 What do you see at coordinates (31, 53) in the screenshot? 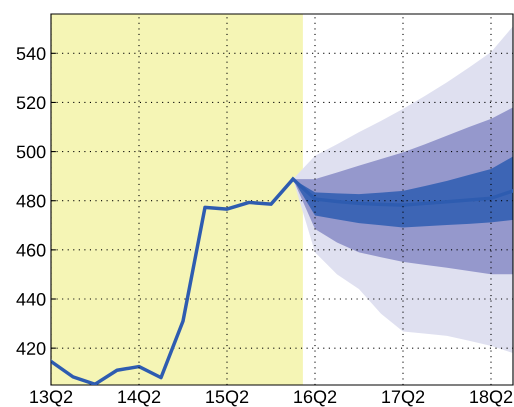
I see `y-tick-label: 540` at bounding box center [31, 53].